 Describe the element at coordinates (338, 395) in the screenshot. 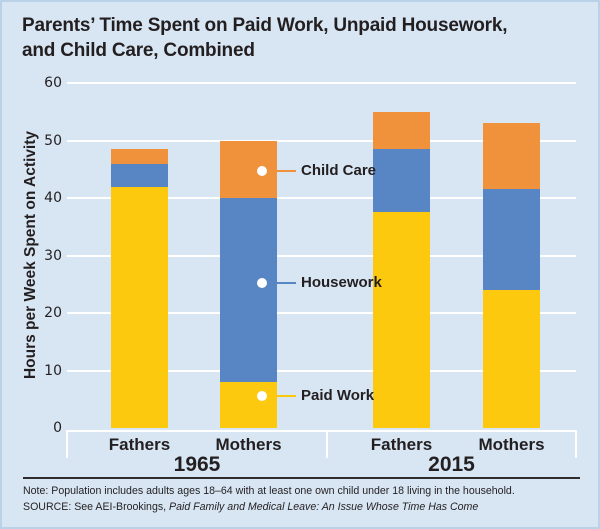

I see `callout-label-paid-work: Paid Work` at that location.